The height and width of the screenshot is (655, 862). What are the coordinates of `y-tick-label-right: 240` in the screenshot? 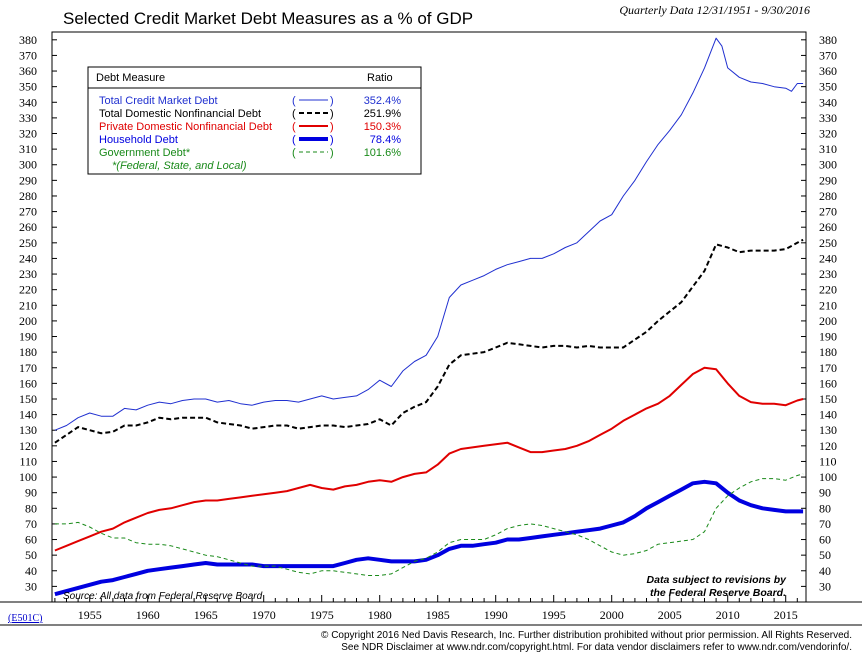 It's located at (828, 258).